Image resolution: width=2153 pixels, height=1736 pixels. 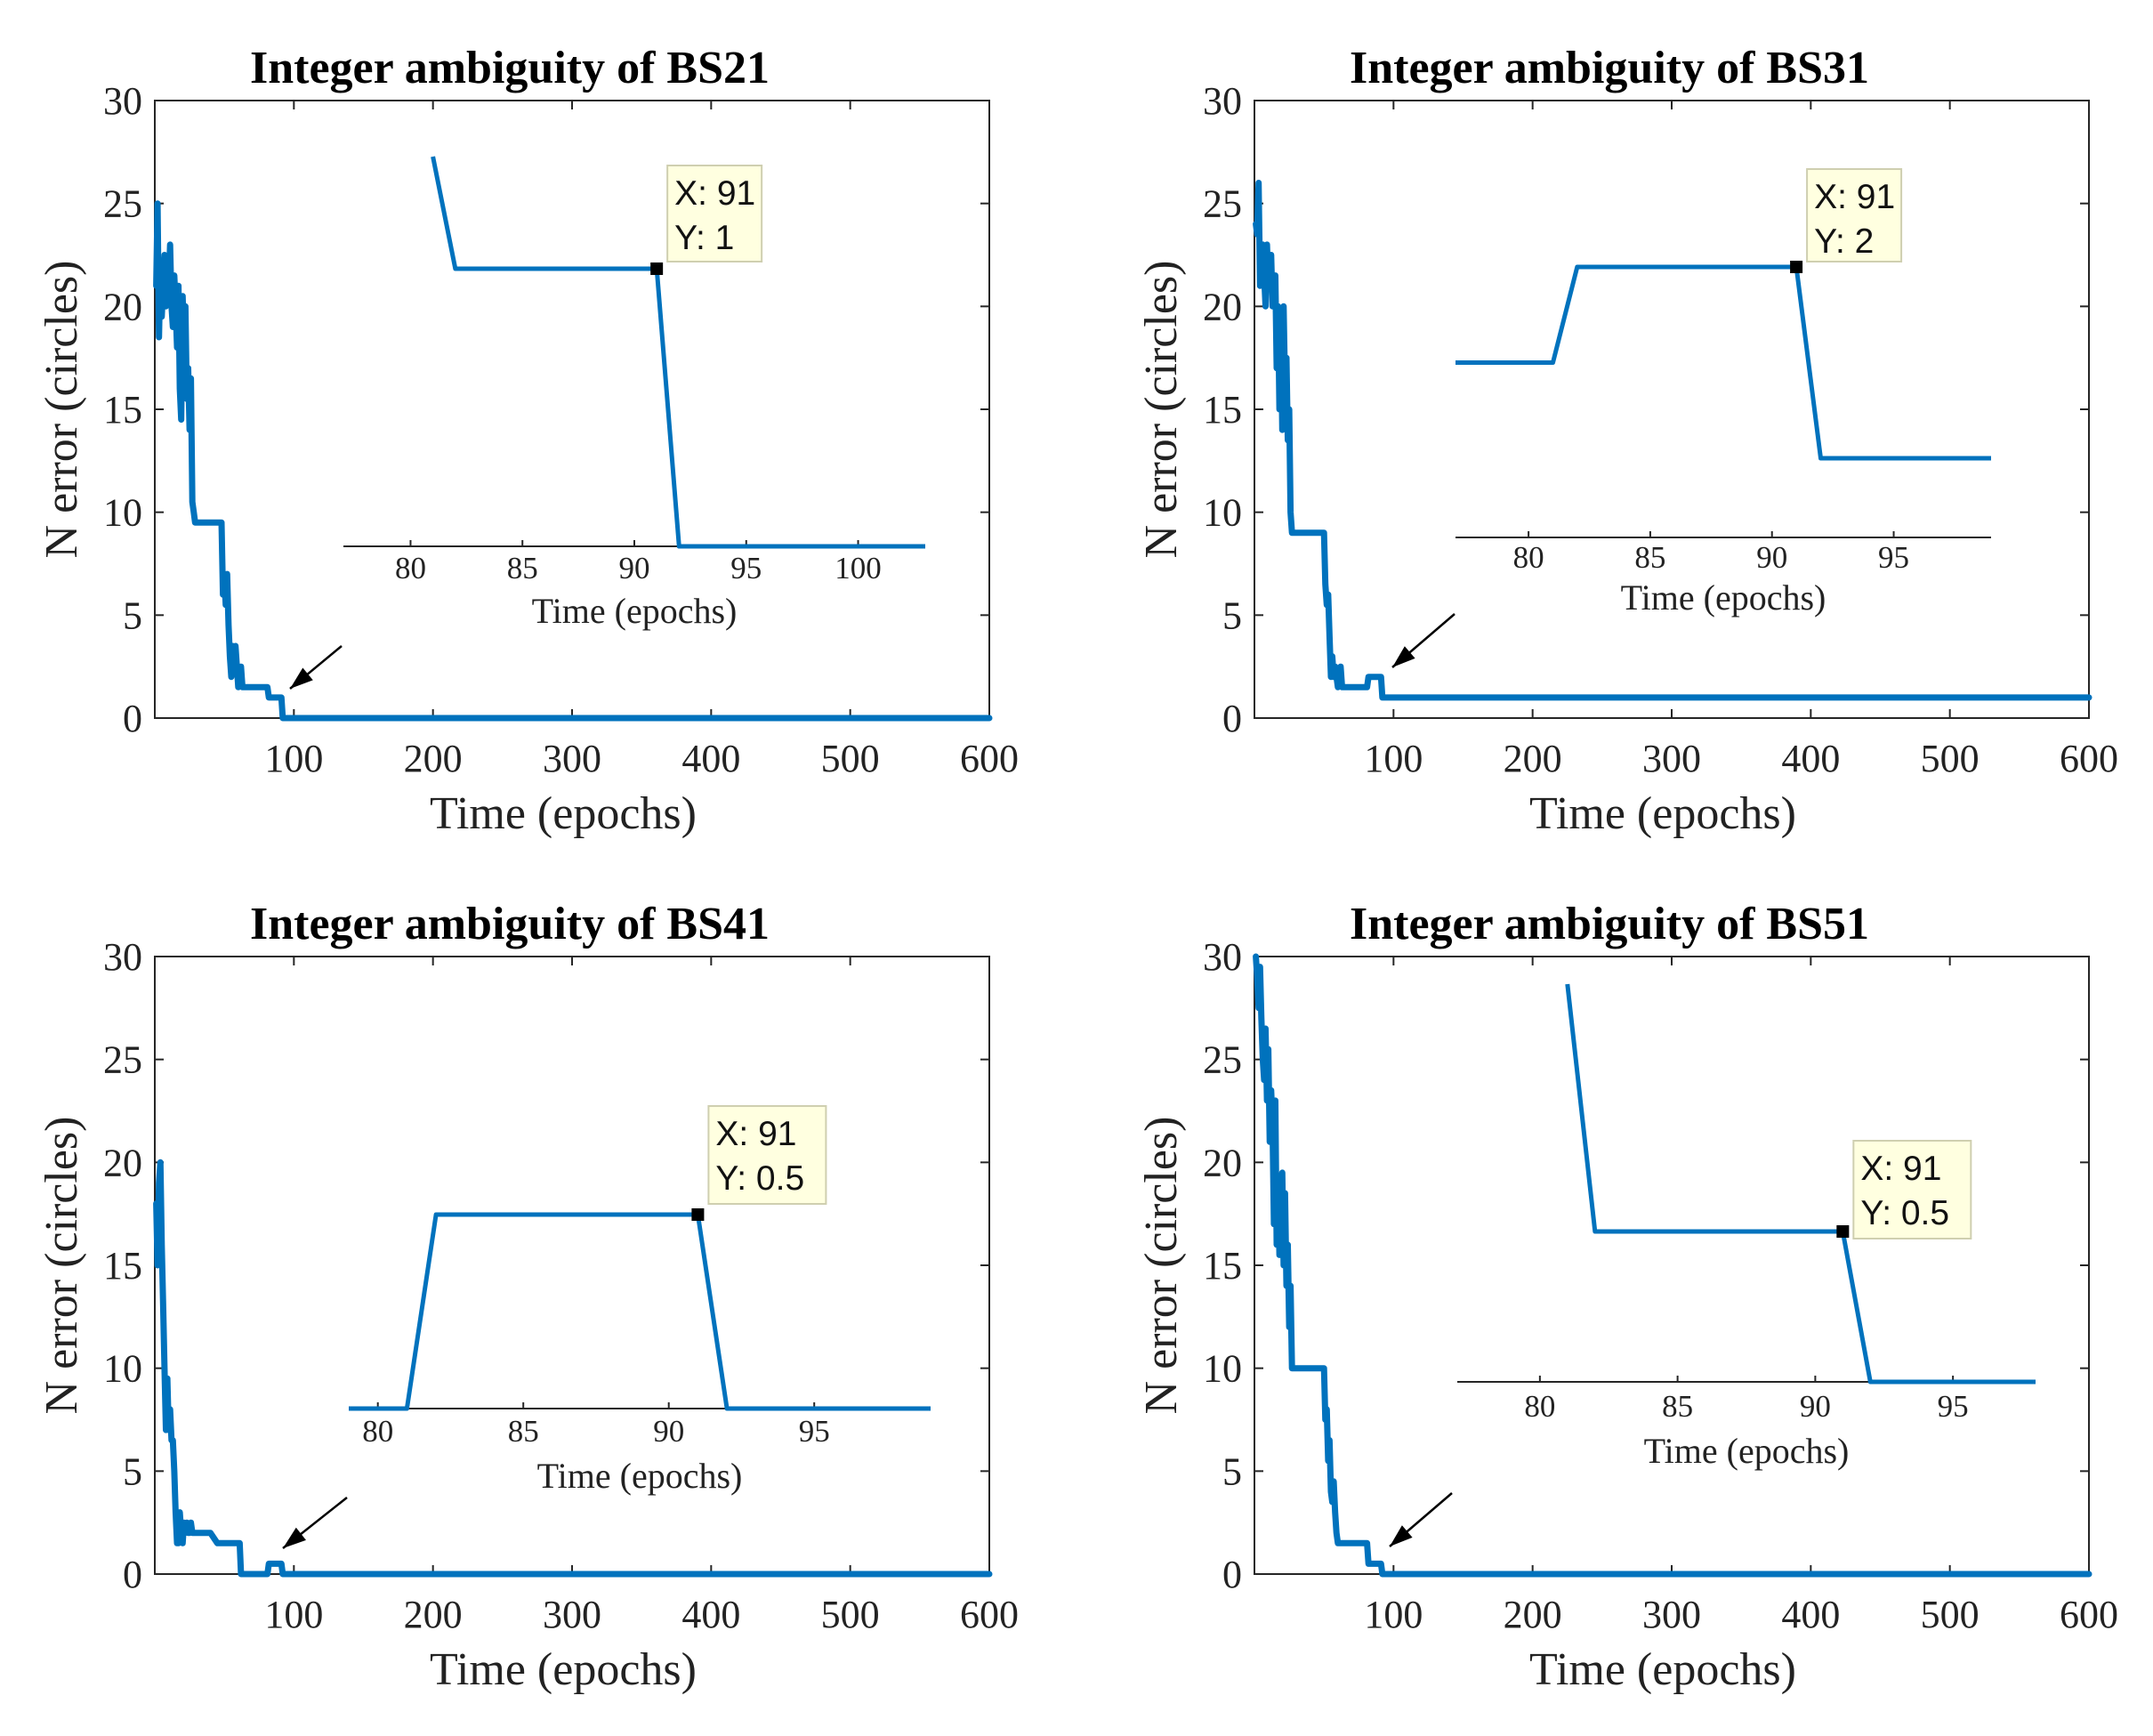 I want to click on chart-title: Integer ambiguity of BS21, so click(x=510, y=68).